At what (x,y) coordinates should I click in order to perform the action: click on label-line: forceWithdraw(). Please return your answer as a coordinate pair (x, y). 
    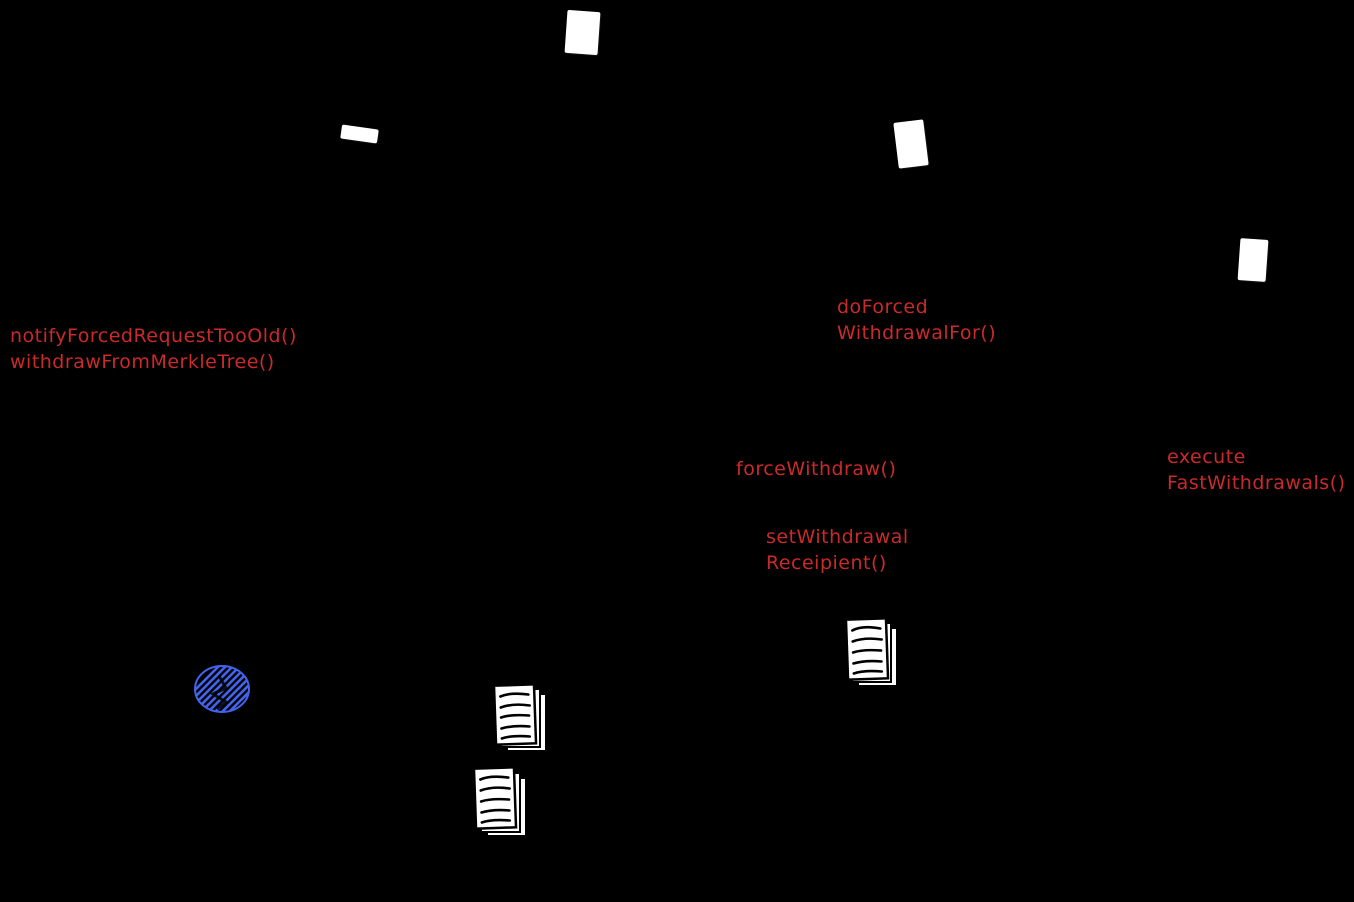
    Looking at the image, I should click on (816, 469).